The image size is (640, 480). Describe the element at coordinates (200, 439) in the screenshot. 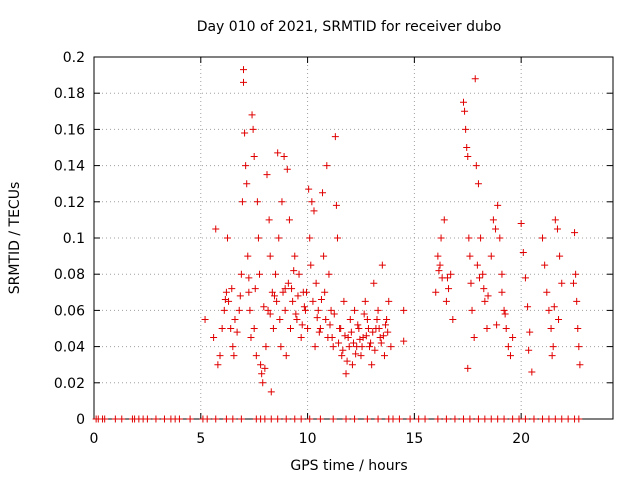

I see `x-tick-label: 5` at that location.